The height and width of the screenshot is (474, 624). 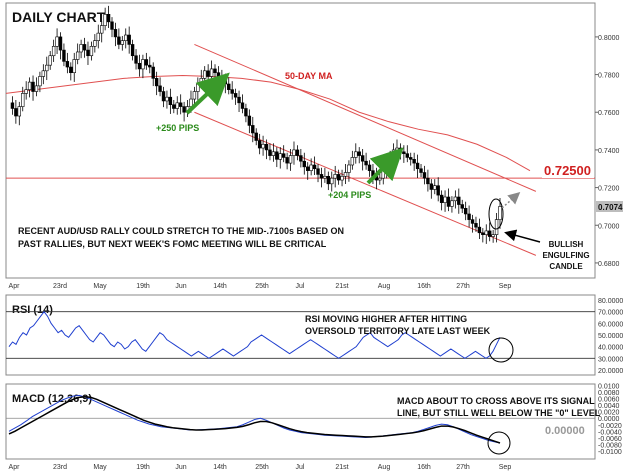 I want to click on projection-arrow, so click(x=511, y=200).